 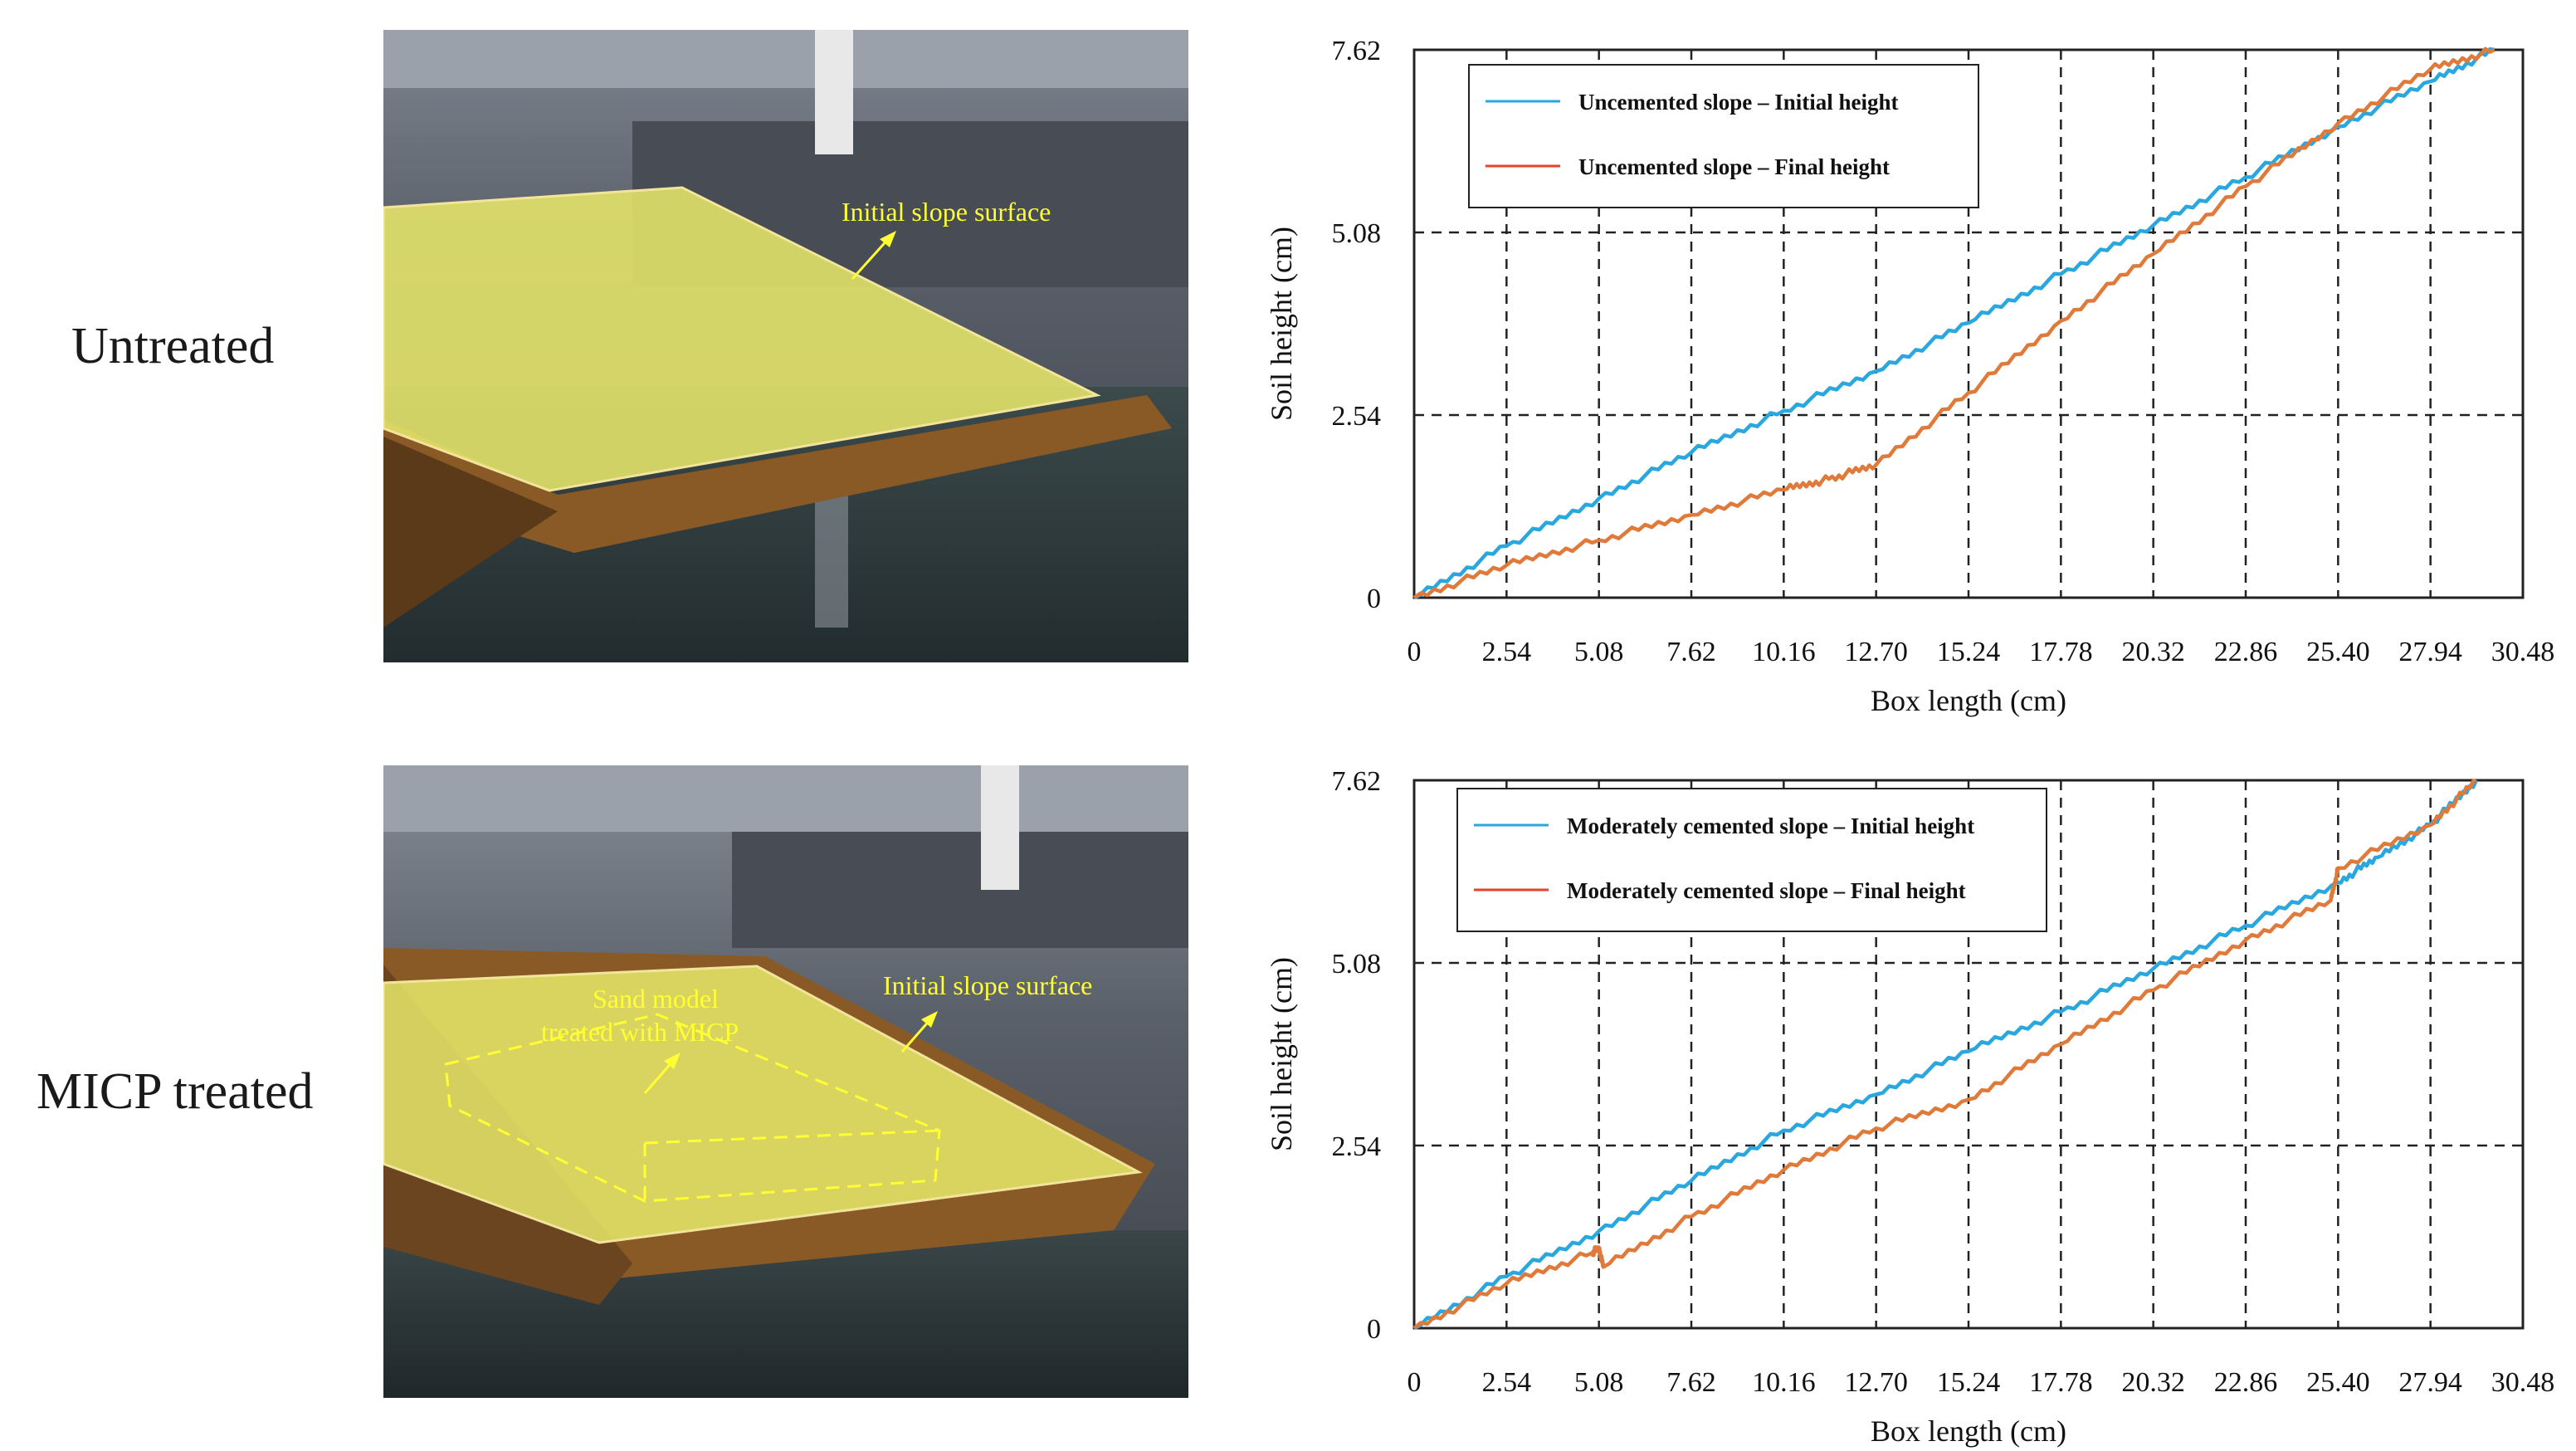 I want to click on photo-micp-annotation-sand-model: Sand model, so click(x=656, y=999).